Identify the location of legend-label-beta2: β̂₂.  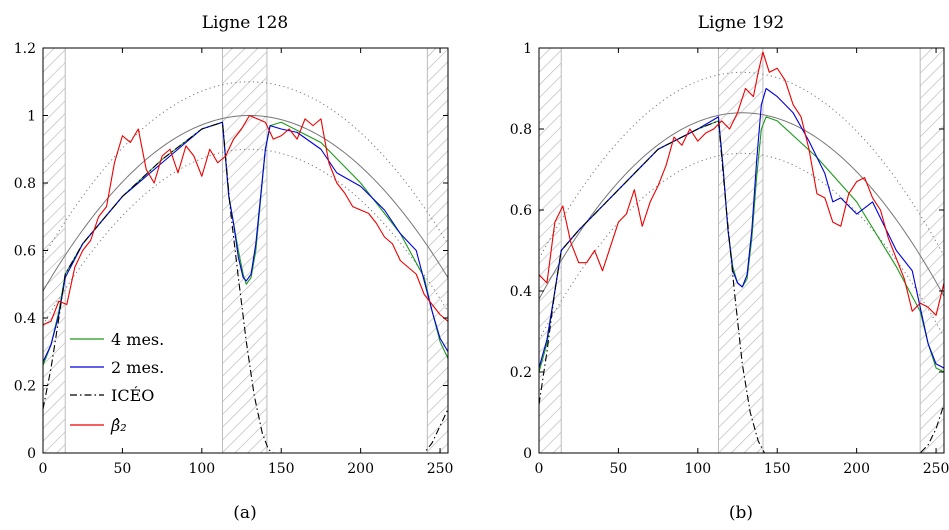
(118, 425).